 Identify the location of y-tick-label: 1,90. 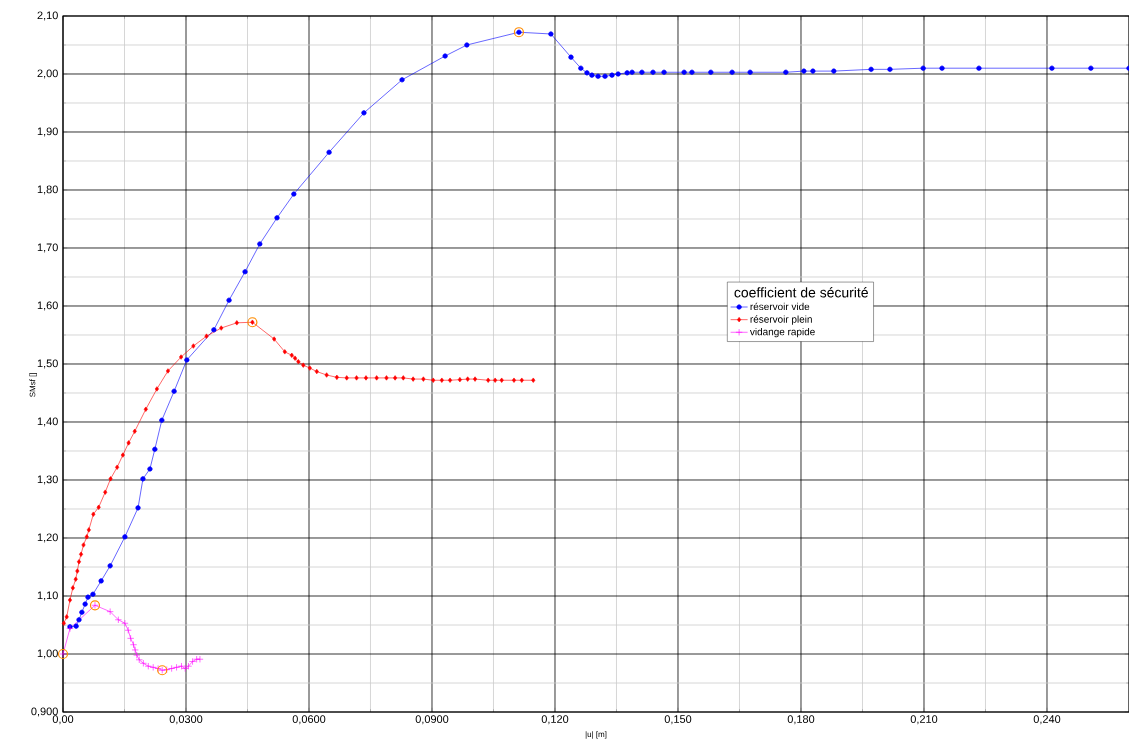
(47, 132).